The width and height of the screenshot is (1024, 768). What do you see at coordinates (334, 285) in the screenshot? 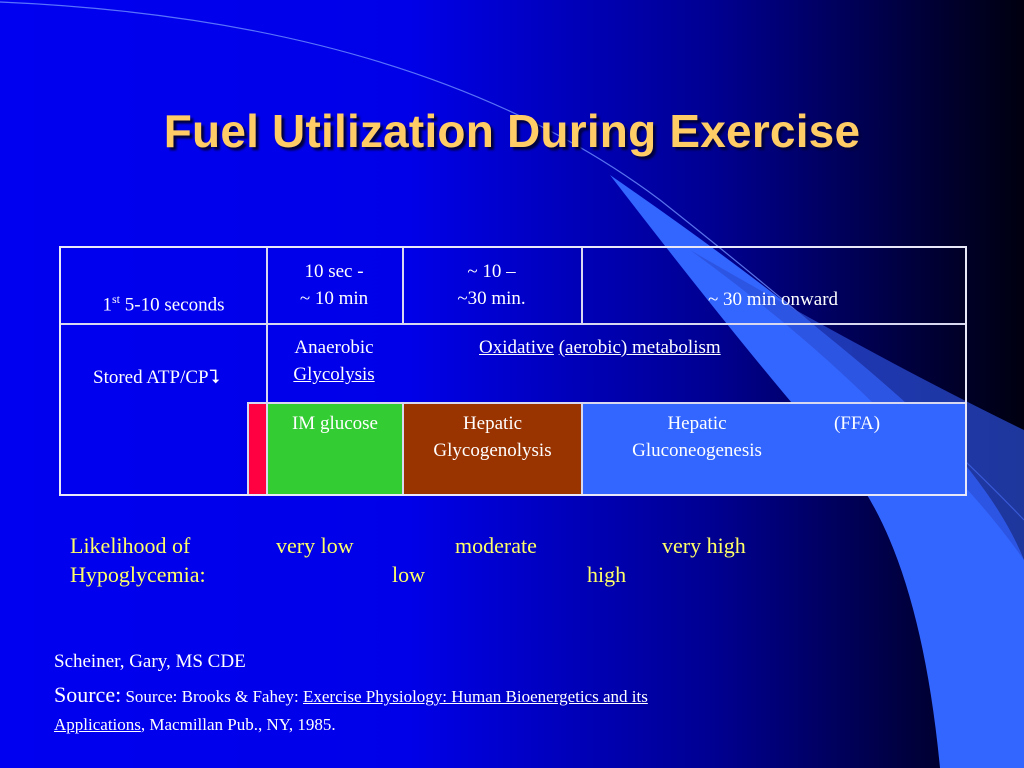
I see `header-cell-10sec-10min: 10 sec - ~ 10 min` at bounding box center [334, 285].